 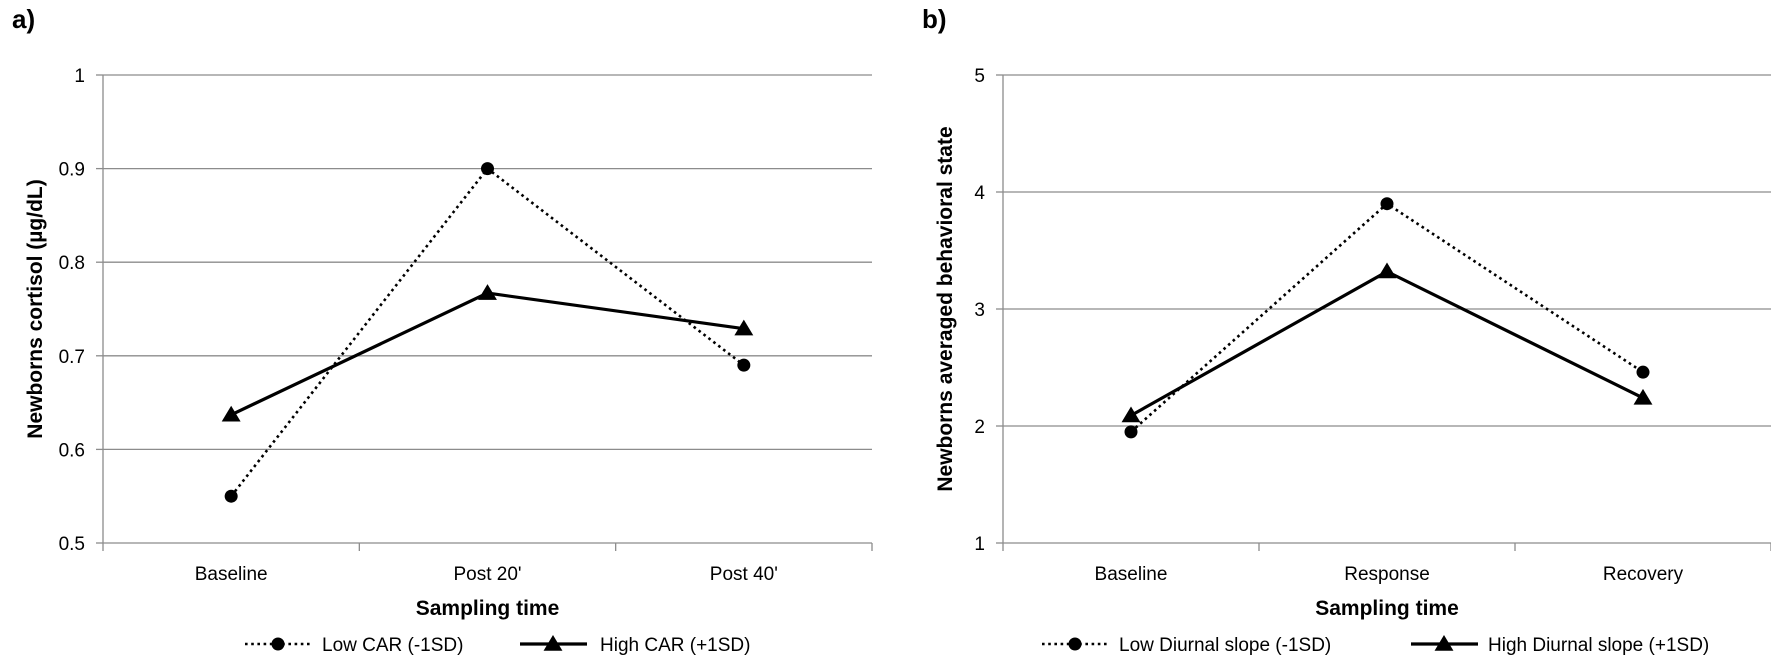 I want to click on x-tick-label: Post 40', so click(x=744, y=574).